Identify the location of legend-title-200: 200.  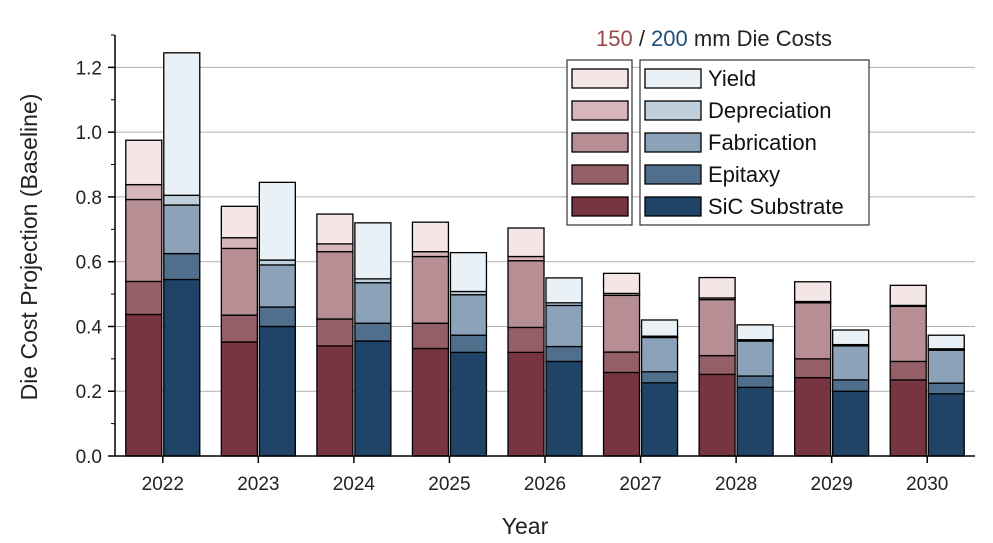
(669, 38).